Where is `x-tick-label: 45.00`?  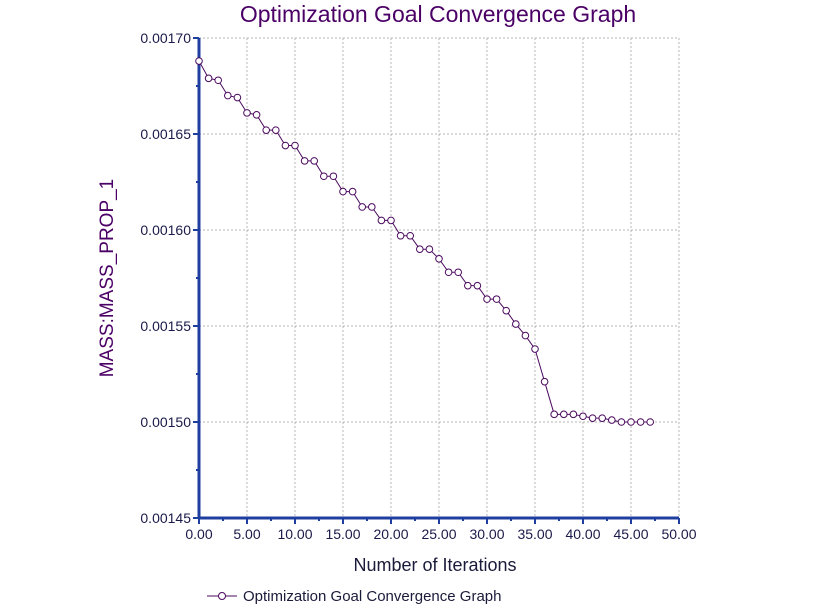
x-tick-label: 45.00 is located at coordinates (630, 534).